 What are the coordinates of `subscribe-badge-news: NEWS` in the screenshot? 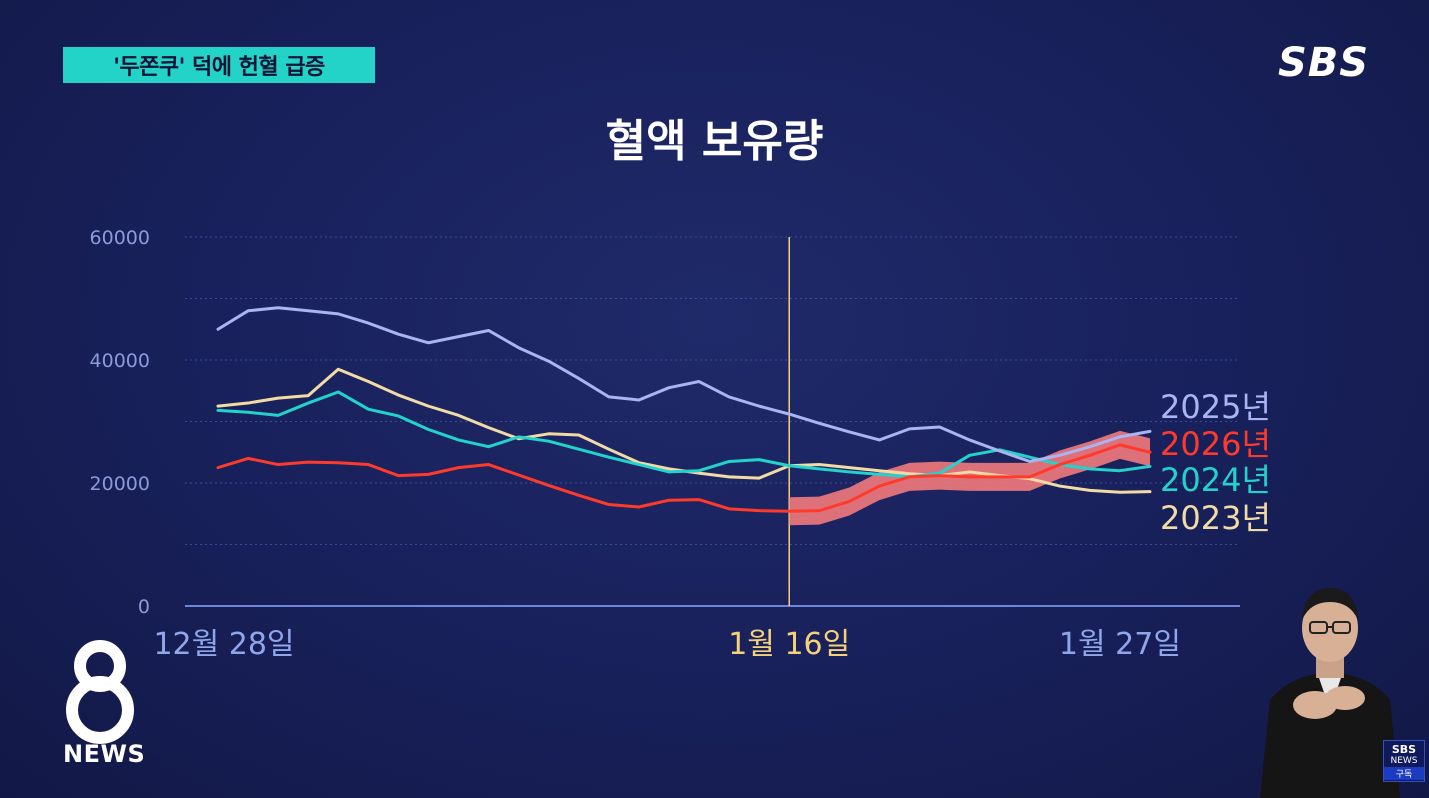 It's located at (1404, 761).